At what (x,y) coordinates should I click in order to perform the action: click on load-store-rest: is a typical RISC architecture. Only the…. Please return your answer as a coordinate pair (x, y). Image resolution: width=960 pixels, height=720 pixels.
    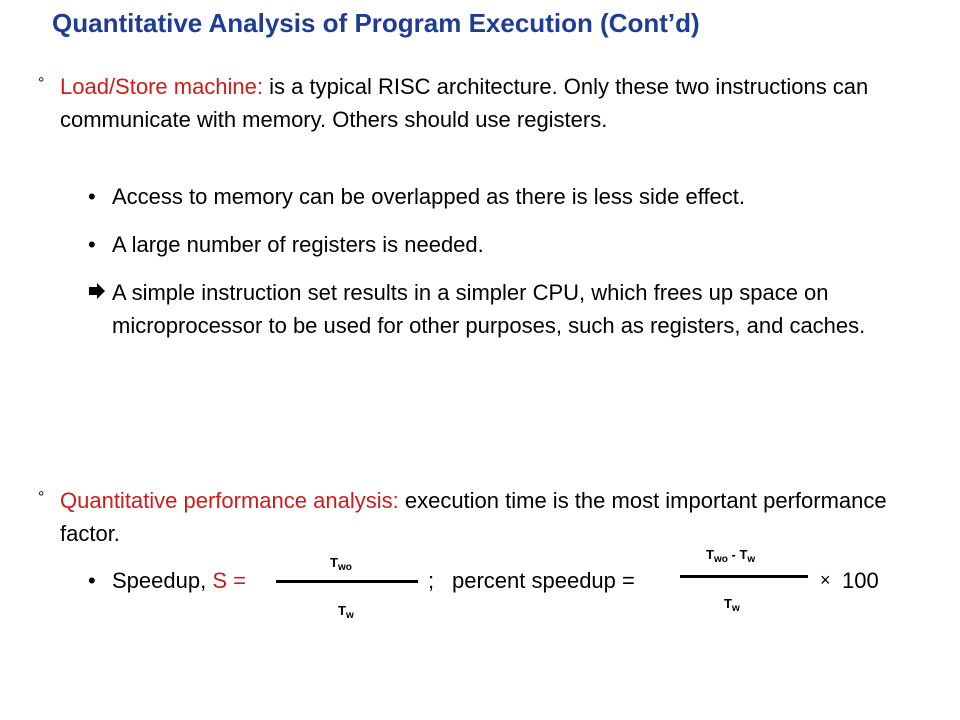
    Looking at the image, I should click on (464, 103).